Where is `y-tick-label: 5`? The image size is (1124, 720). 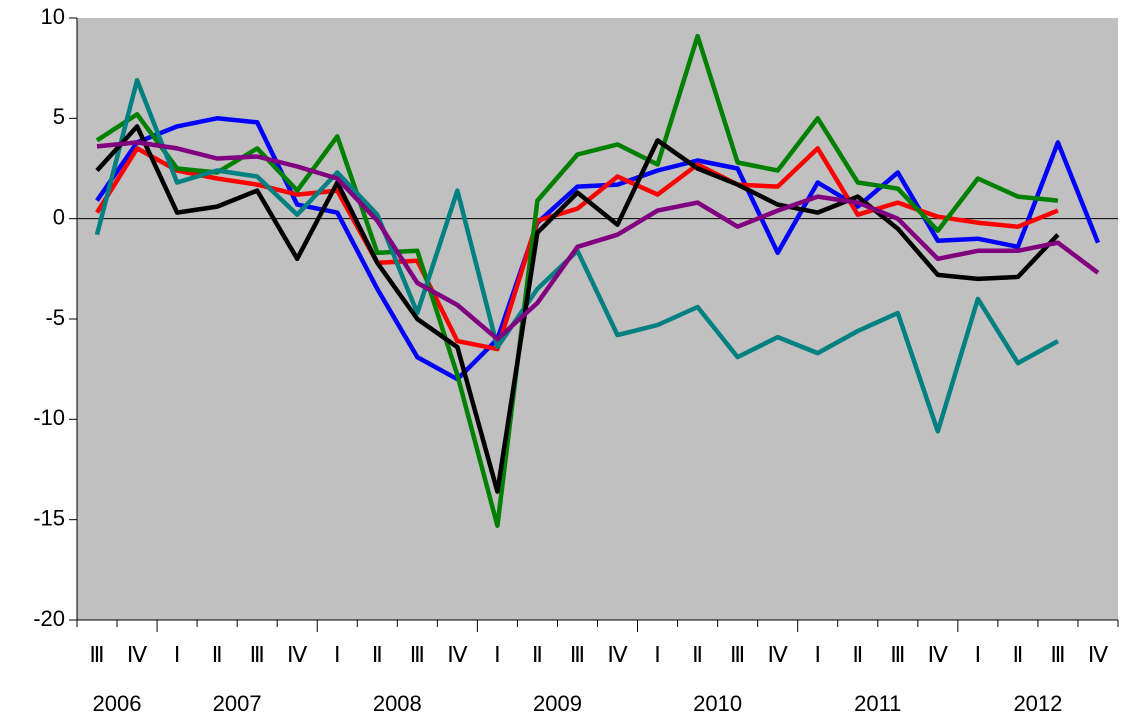 y-tick-label: 5 is located at coordinates (59, 116).